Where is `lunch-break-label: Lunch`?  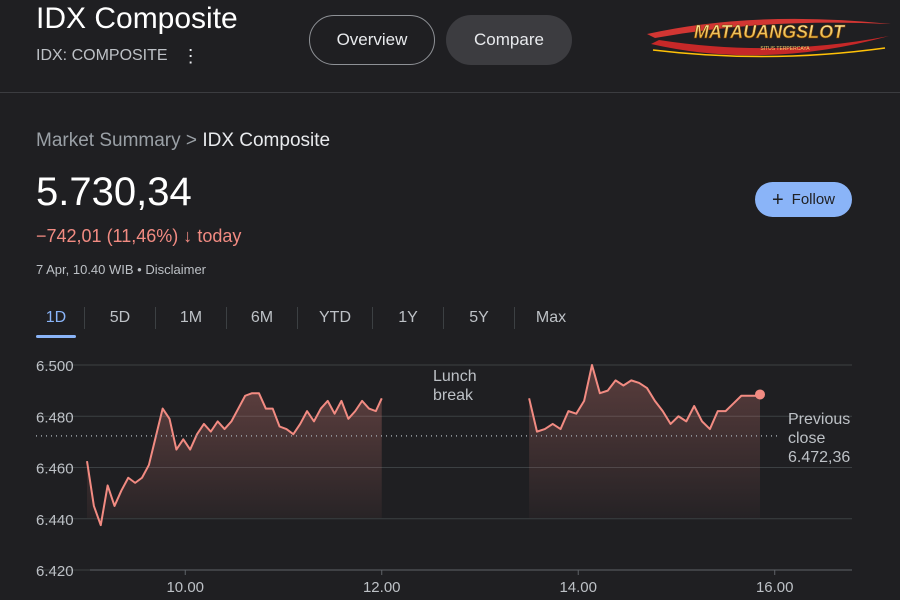
lunch-break-label: Lunch is located at coordinates (455, 376).